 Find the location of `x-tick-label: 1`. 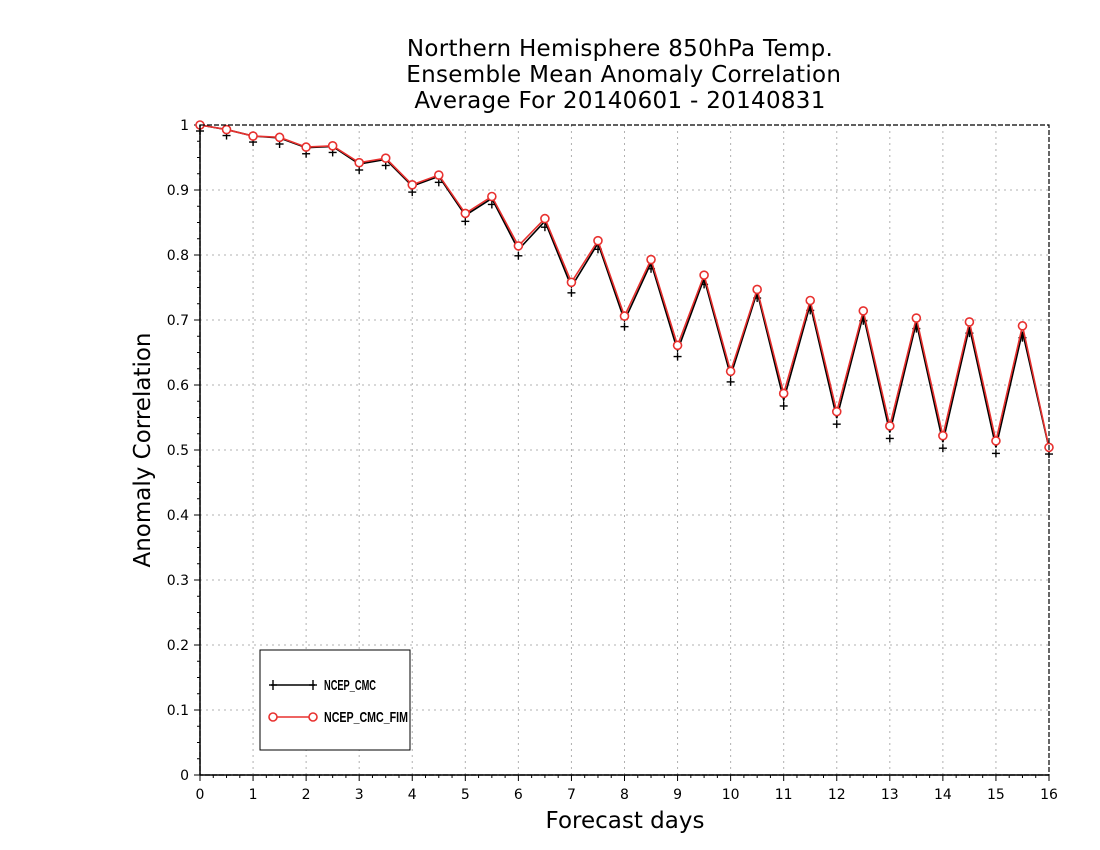

x-tick-label: 1 is located at coordinates (253, 795).